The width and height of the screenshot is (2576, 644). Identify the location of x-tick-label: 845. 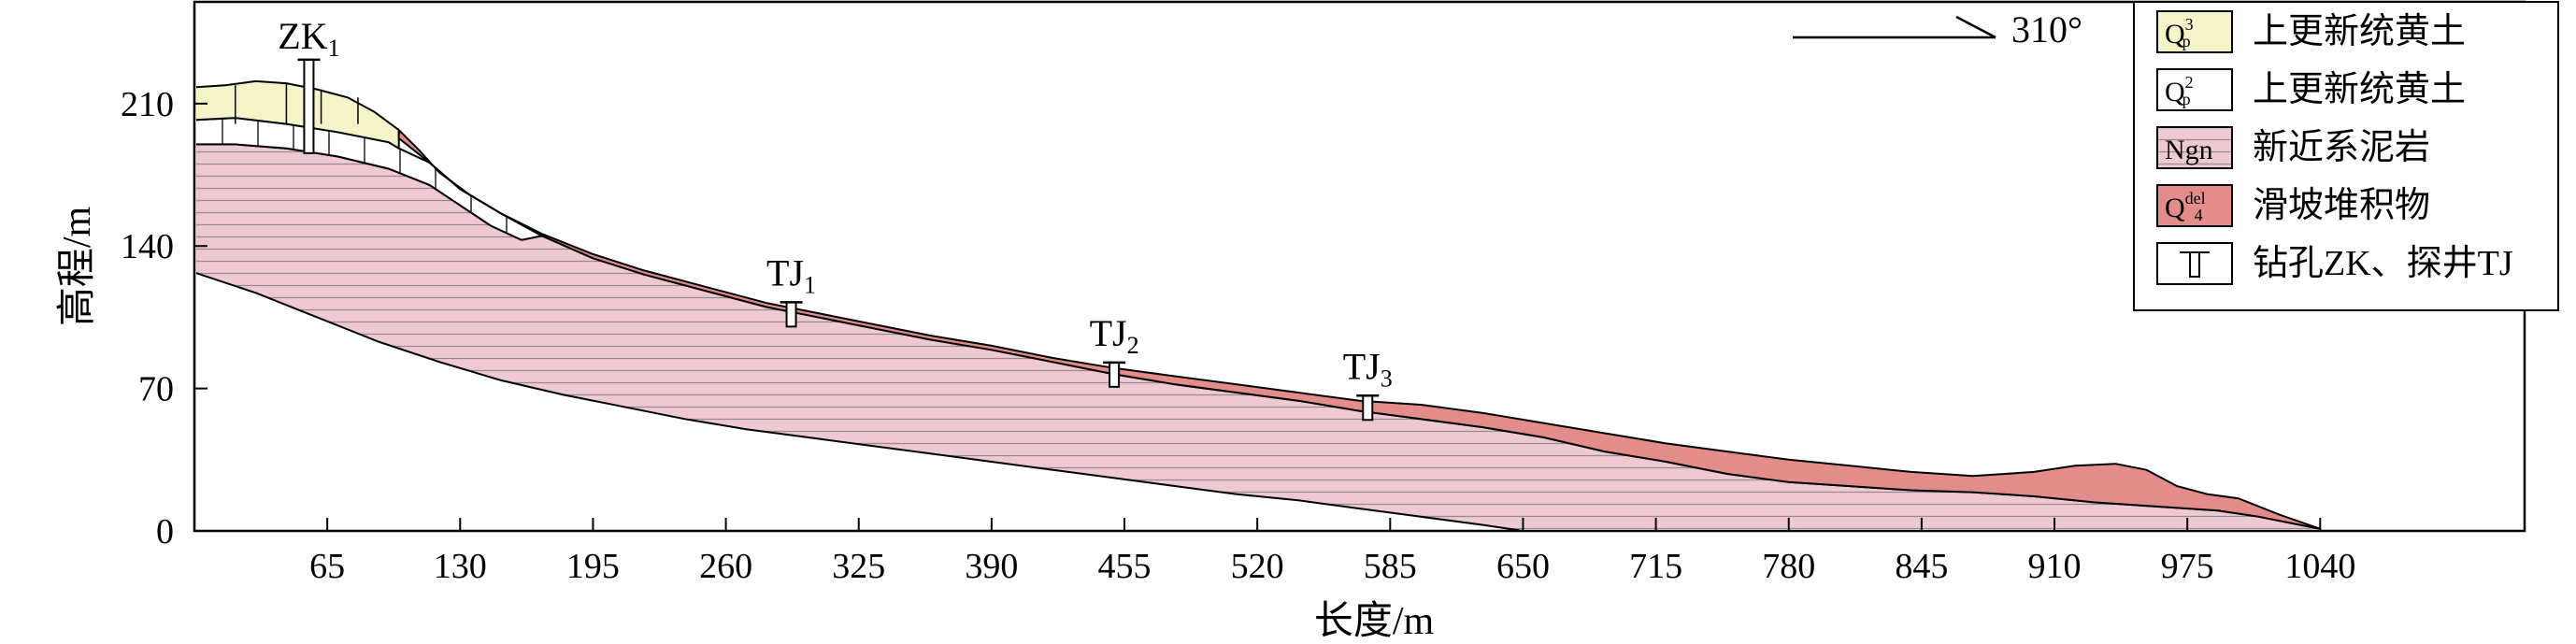
(1921, 566).